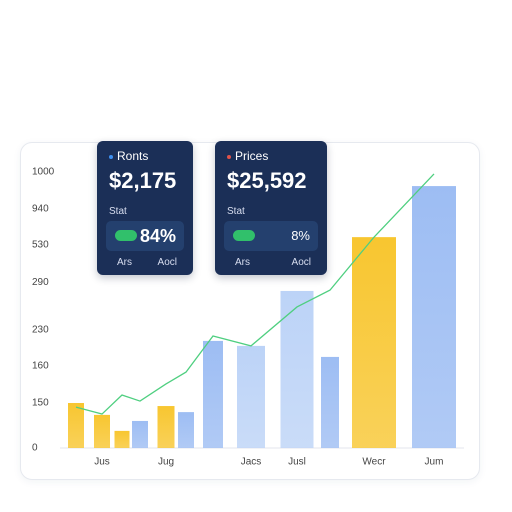 The image size is (512, 512). What do you see at coordinates (300, 235) in the screenshot?
I see `card-percent: 8%` at bounding box center [300, 235].